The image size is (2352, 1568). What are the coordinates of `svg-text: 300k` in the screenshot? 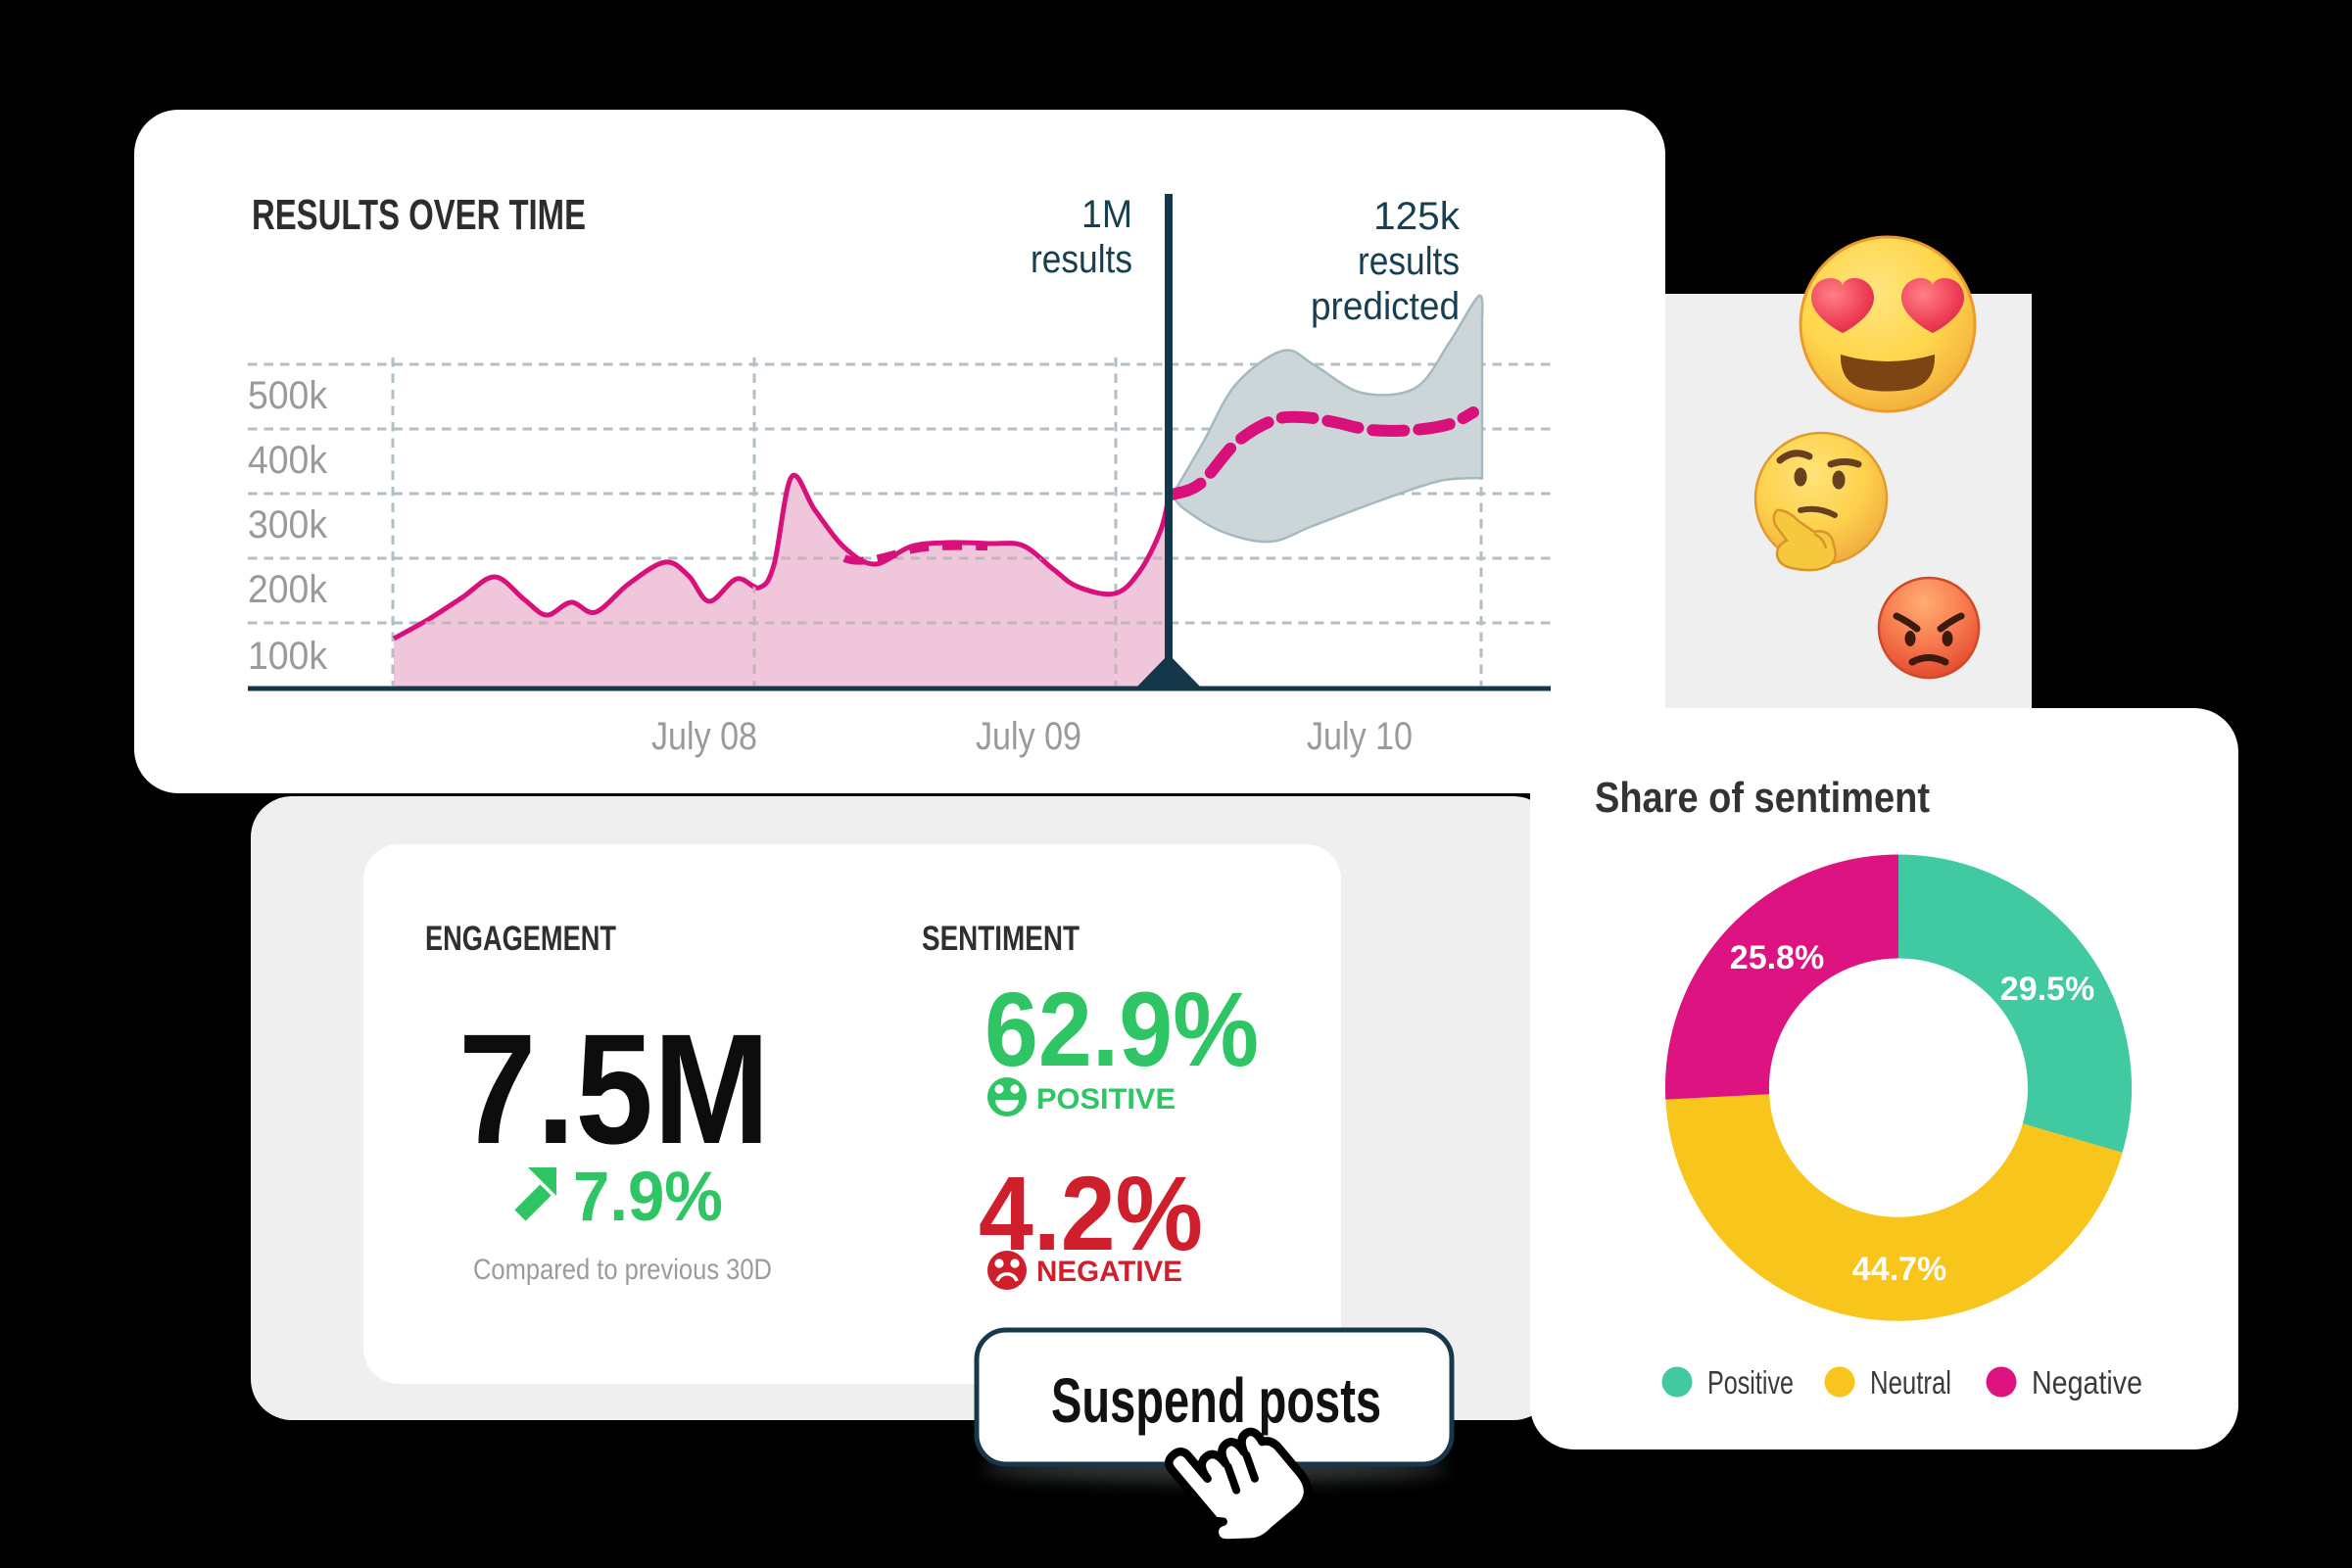 It's located at (288, 524).